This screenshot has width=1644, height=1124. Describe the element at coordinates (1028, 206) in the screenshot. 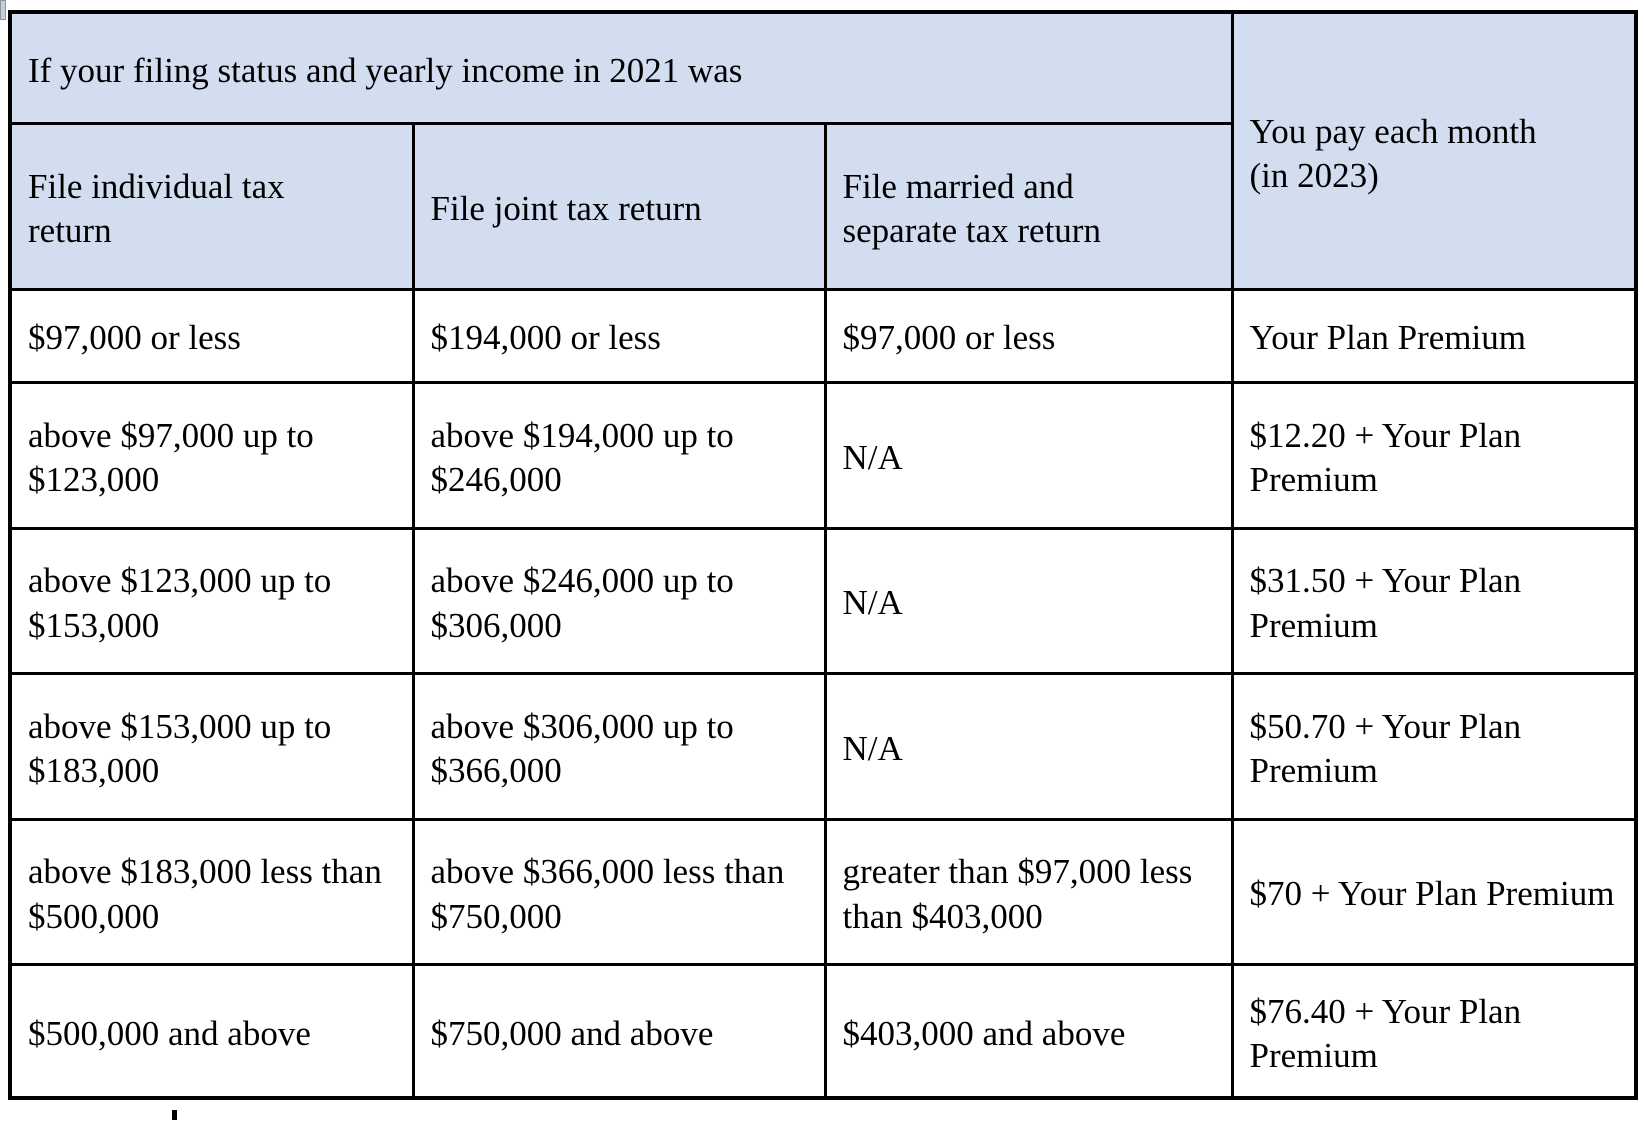

I see `column-header-married-separate-return: File married and separate tax return` at that location.